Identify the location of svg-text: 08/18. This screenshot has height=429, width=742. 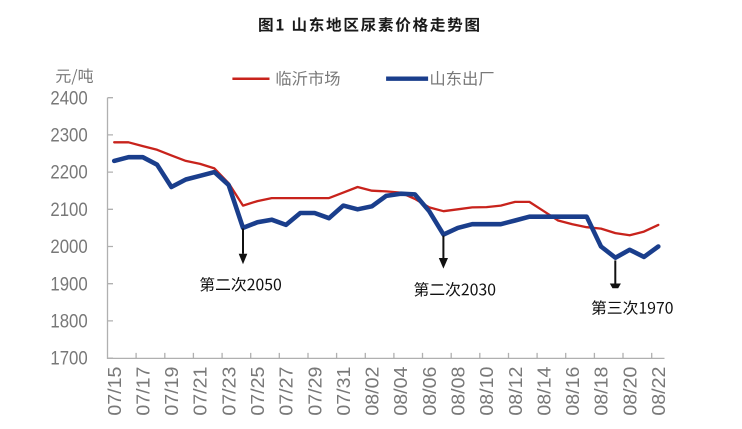
(602, 391).